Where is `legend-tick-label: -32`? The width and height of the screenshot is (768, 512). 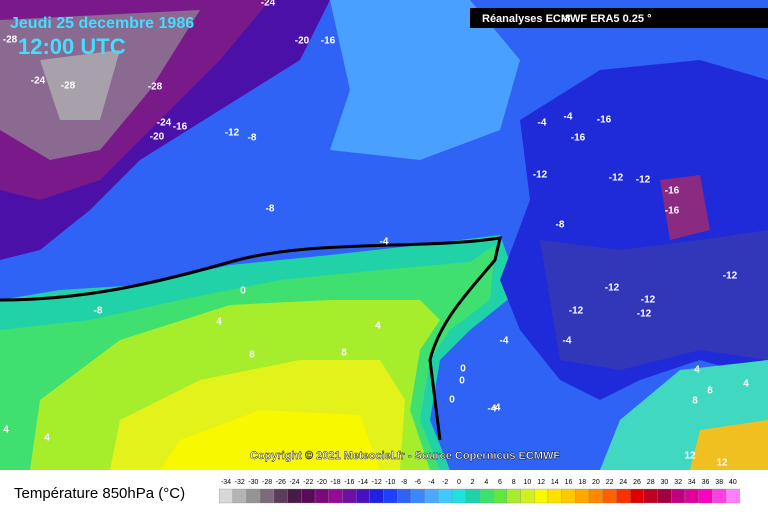 legend-tick-label: -32 is located at coordinates (240, 482).